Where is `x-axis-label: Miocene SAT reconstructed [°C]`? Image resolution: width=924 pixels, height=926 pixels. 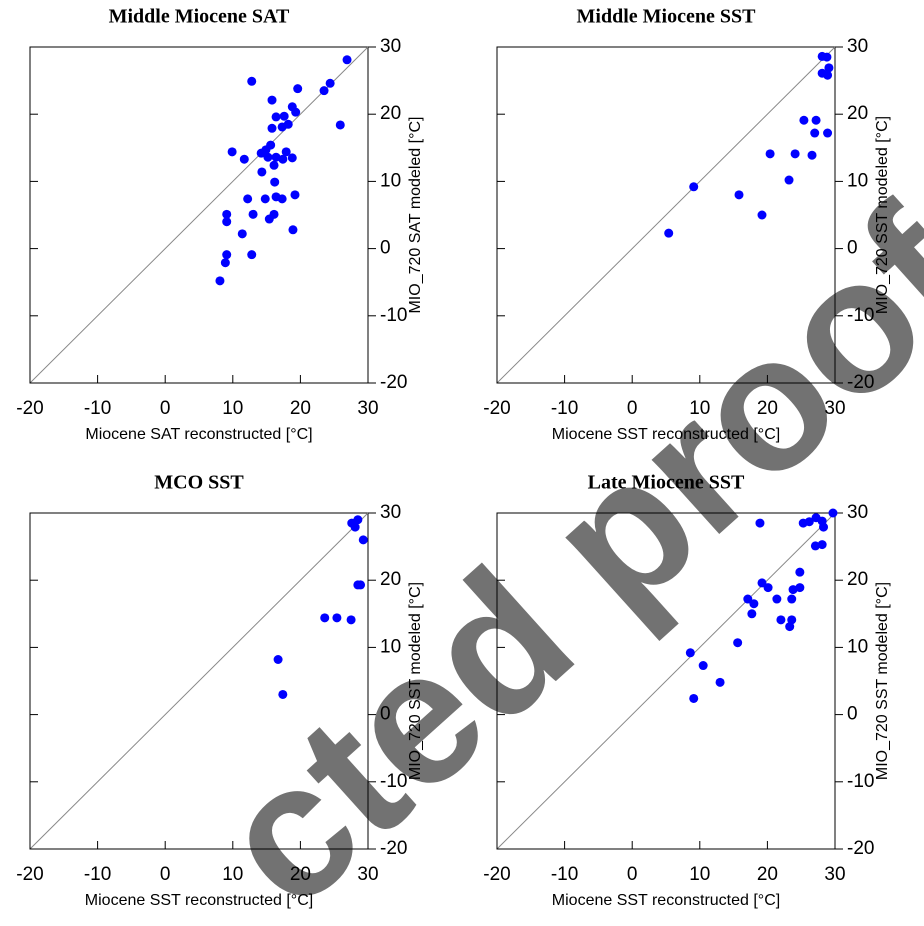 x-axis-label: Miocene SAT reconstructed [°C] is located at coordinates (198, 434).